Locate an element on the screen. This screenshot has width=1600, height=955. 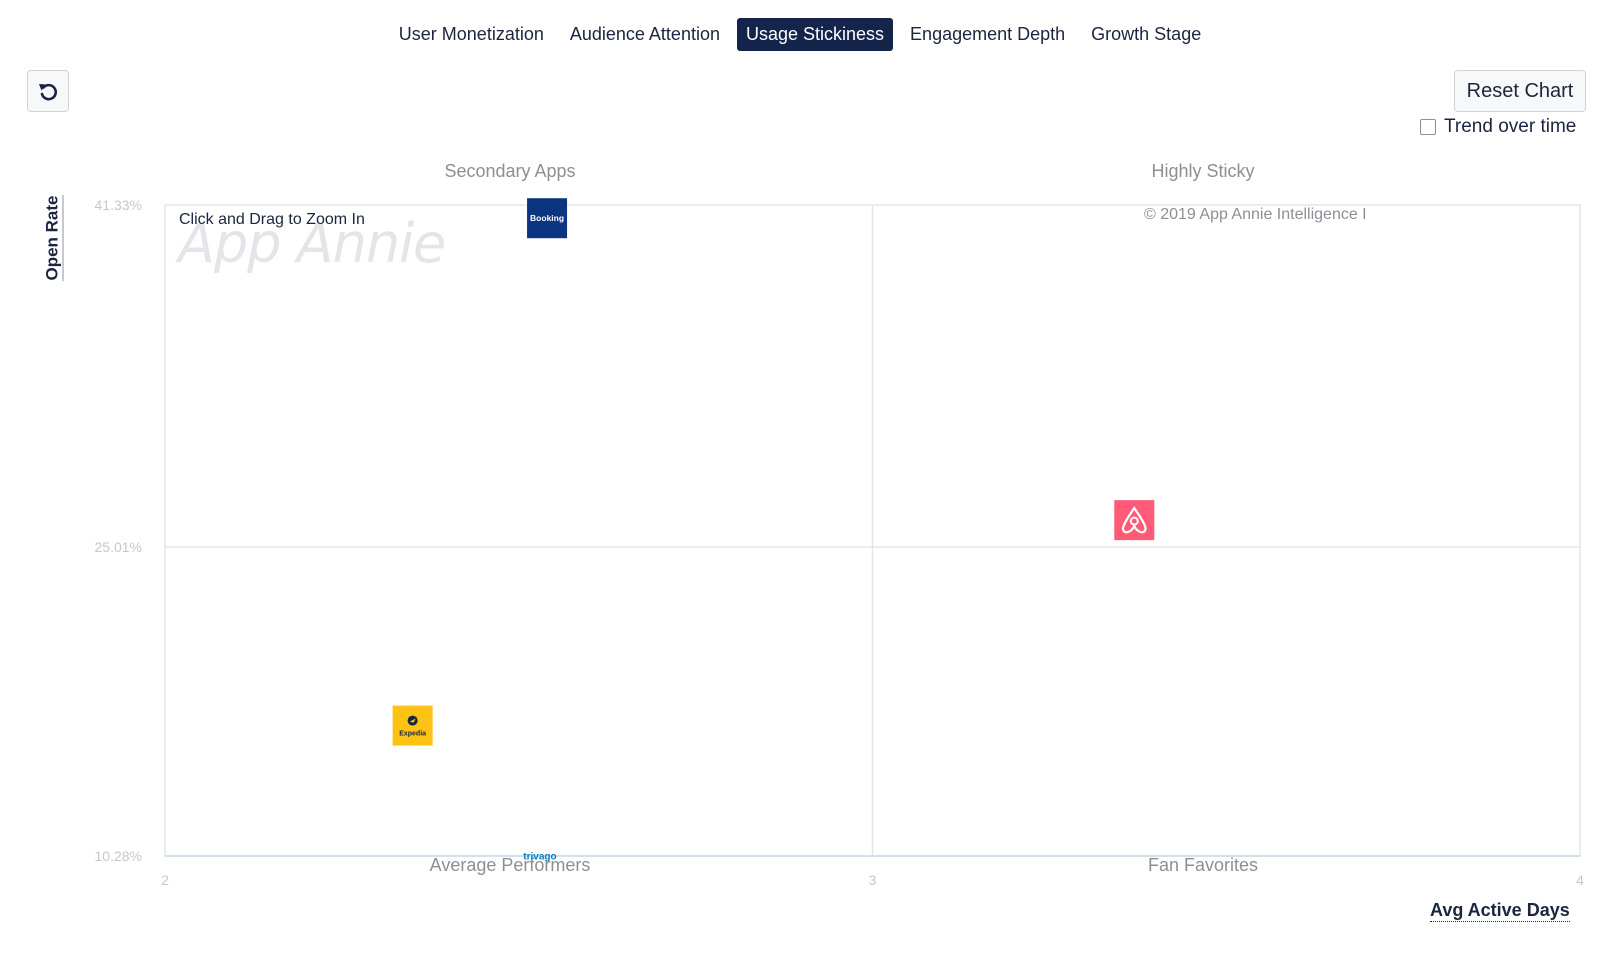
x-tick-label: 4 is located at coordinates (1580, 880).